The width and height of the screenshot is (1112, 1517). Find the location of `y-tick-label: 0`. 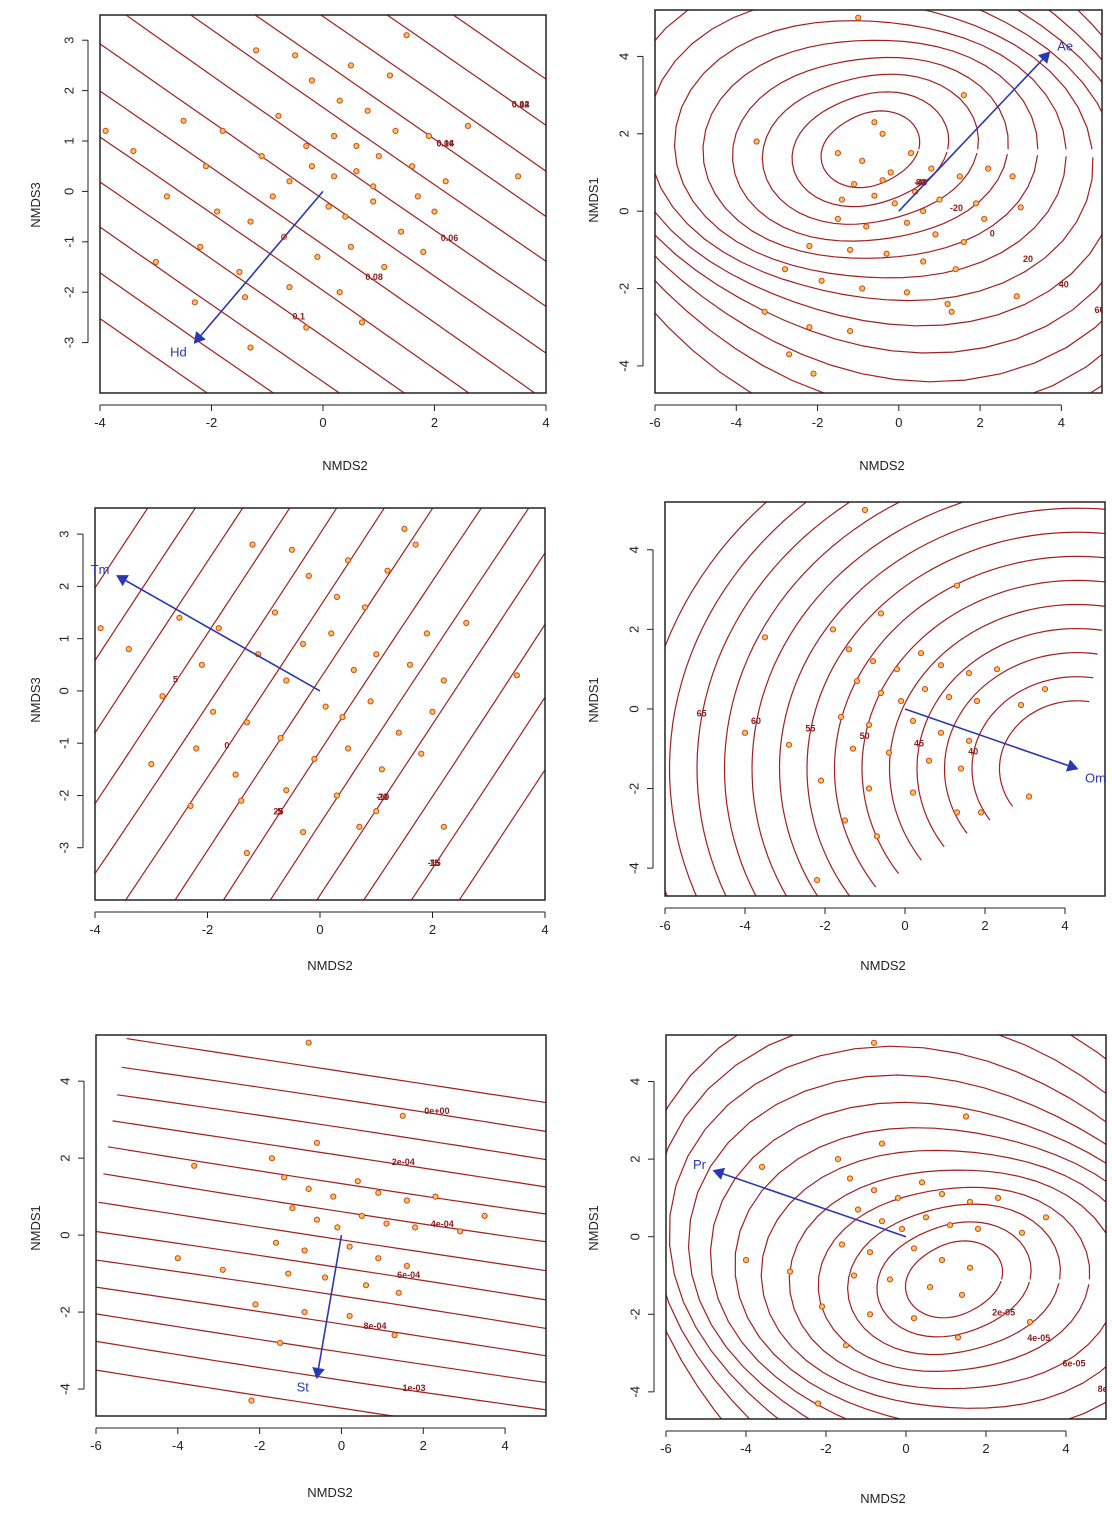

y-tick-label: 0 is located at coordinates (63, 690).